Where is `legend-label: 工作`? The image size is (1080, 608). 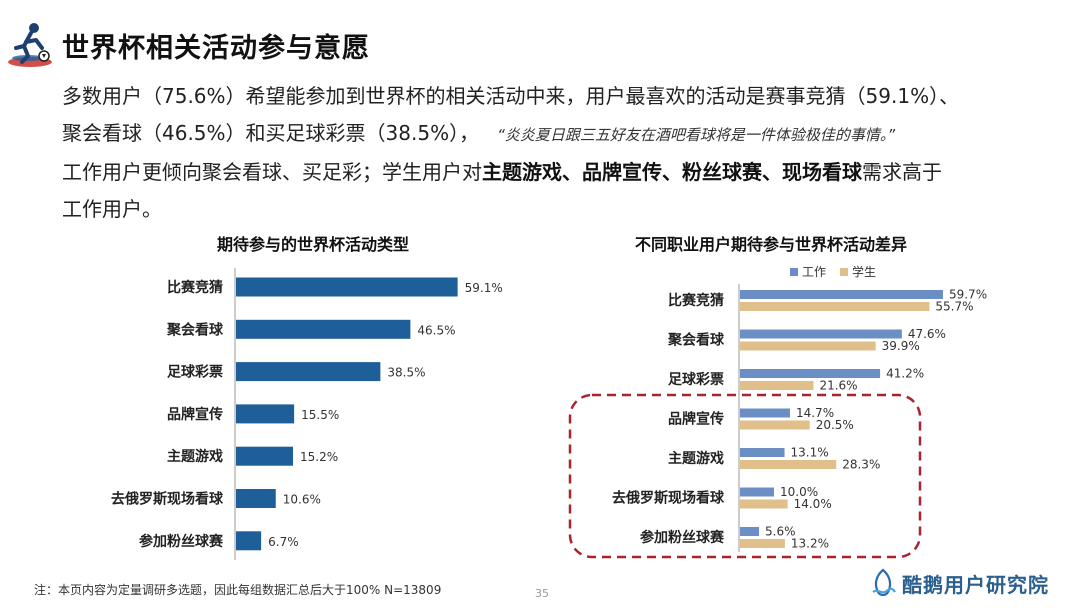
legend-label: 工作 is located at coordinates (814, 272).